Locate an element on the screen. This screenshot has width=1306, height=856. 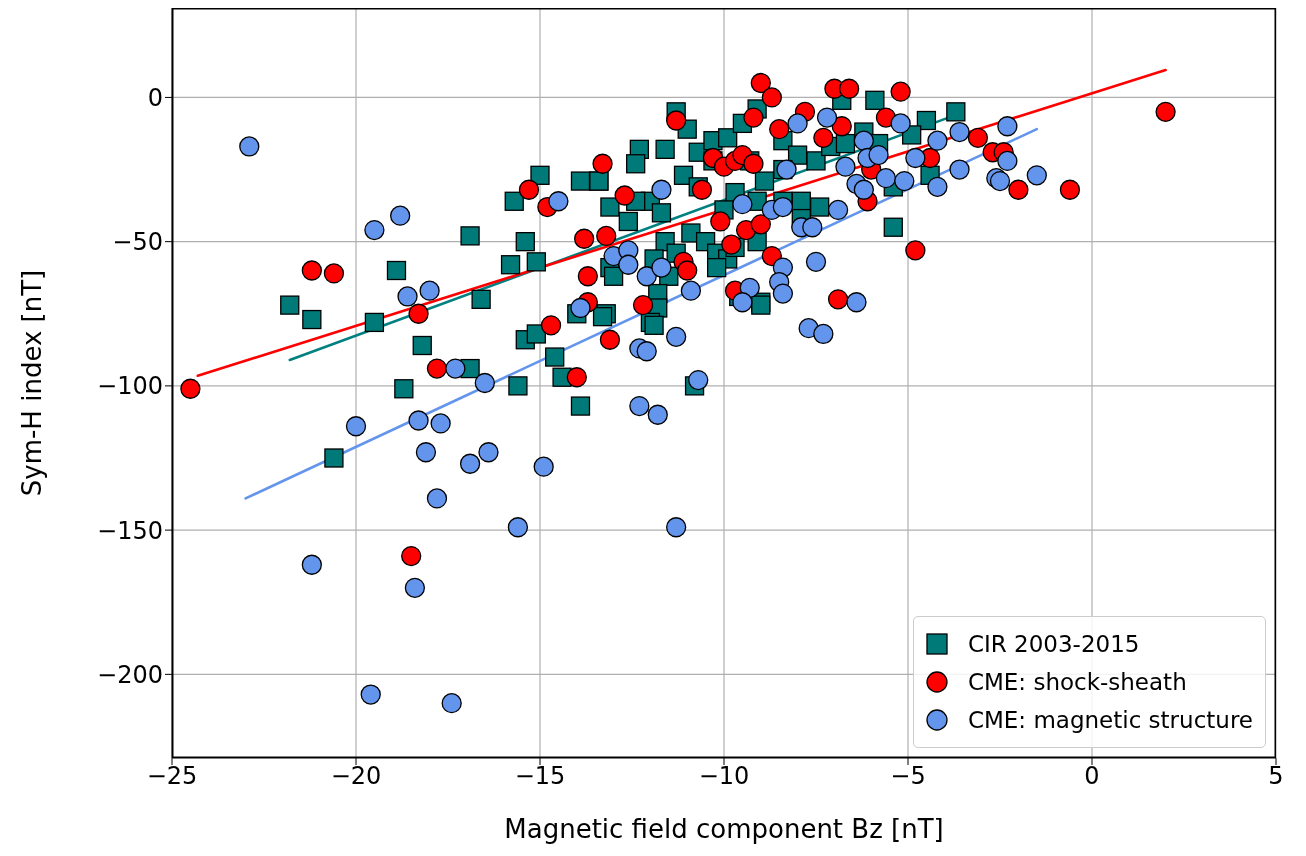
x-tick-label: −5 is located at coordinates (908, 776).